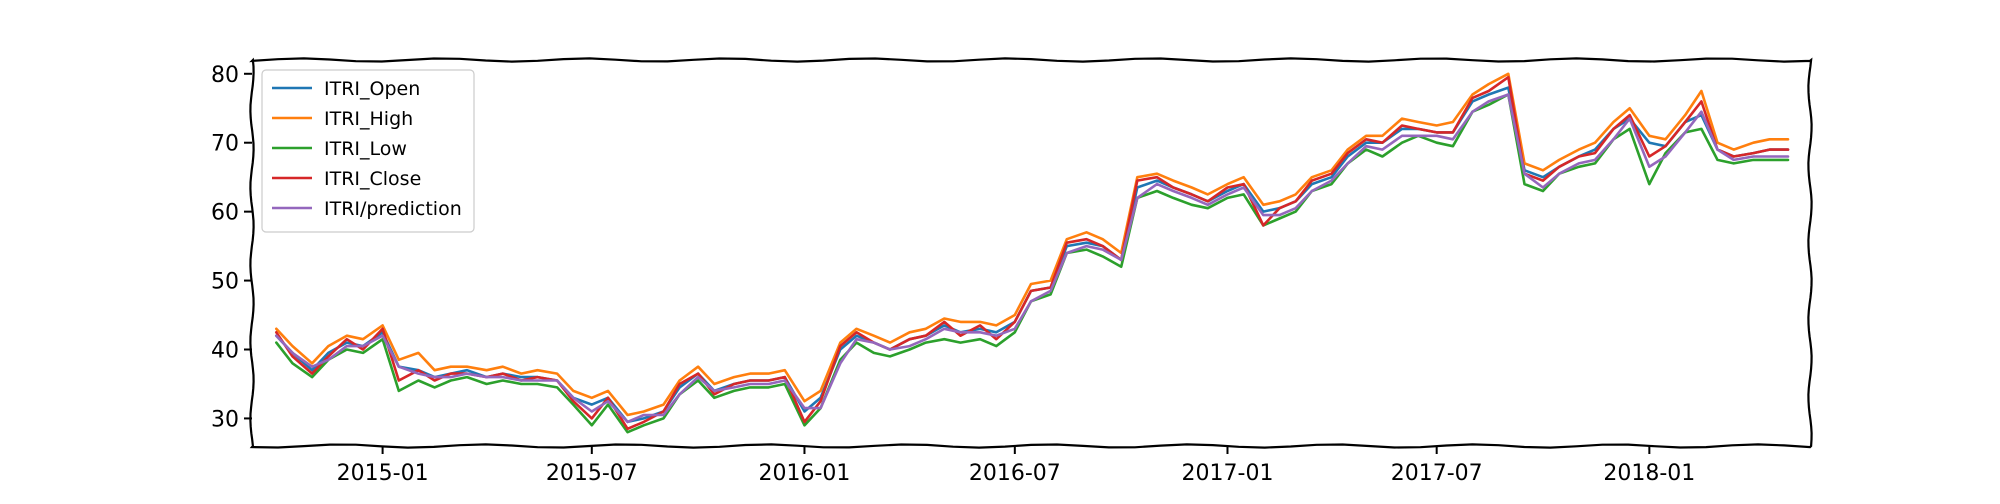  Describe the element at coordinates (225, 282) in the screenshot. I see `y-tick-label: 50` at that location.